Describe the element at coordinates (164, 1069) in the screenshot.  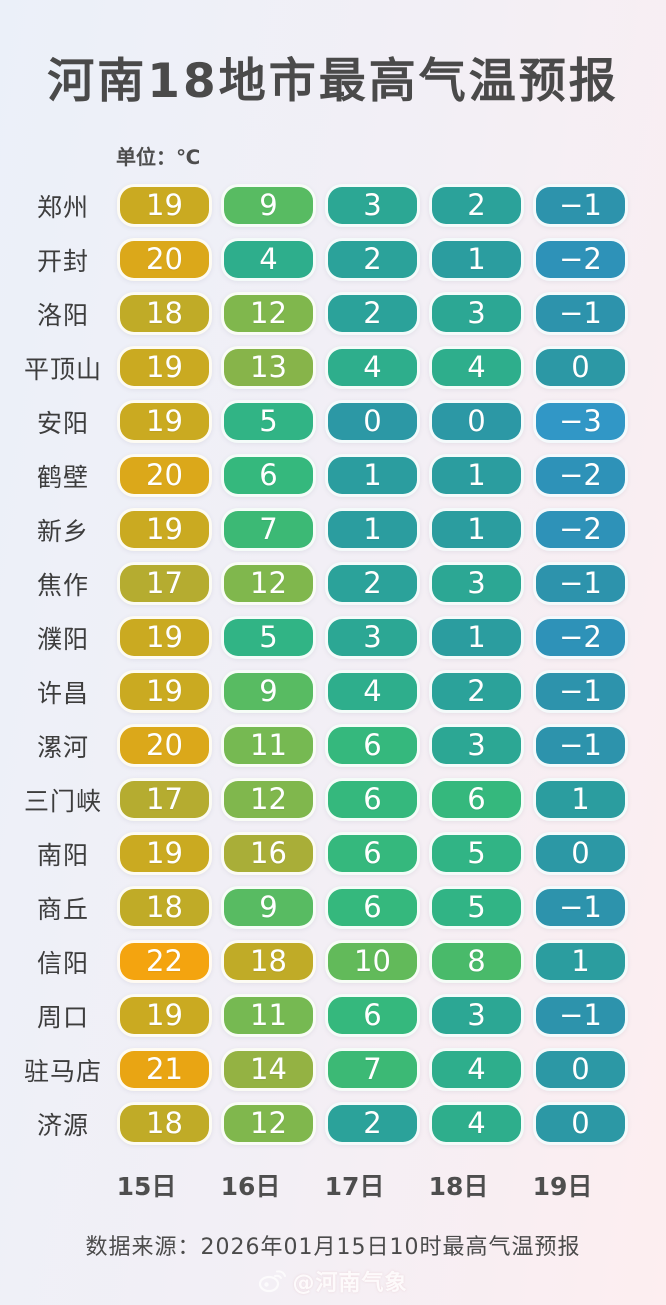
I see `temp-cell: 21` at that location.